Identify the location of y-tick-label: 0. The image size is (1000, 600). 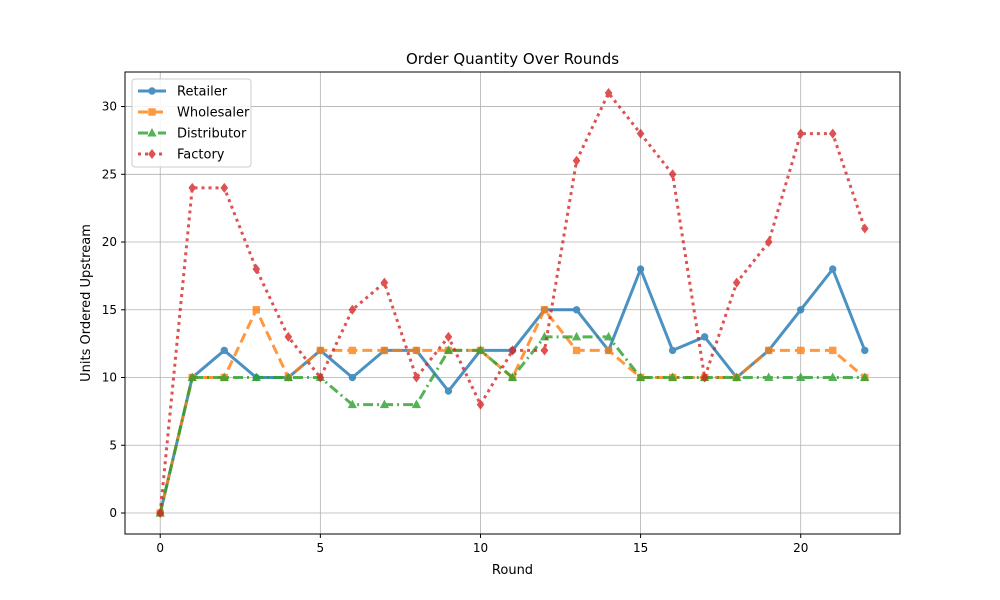
(113, 513).